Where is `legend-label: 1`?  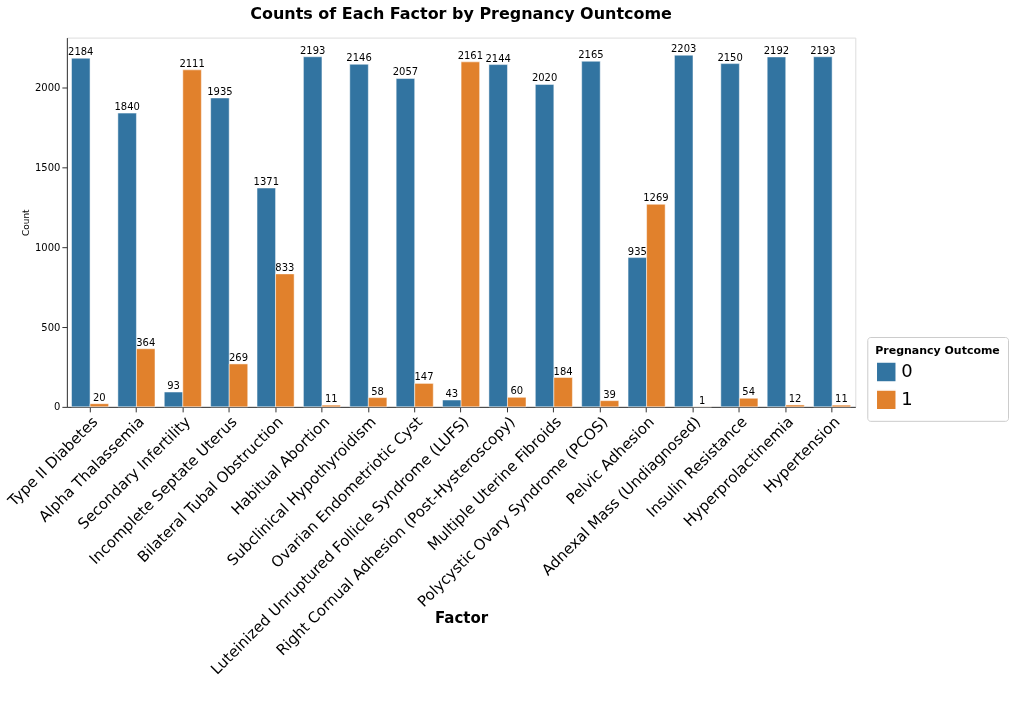 legend-label: 1 is located at coordinates (907, 398).